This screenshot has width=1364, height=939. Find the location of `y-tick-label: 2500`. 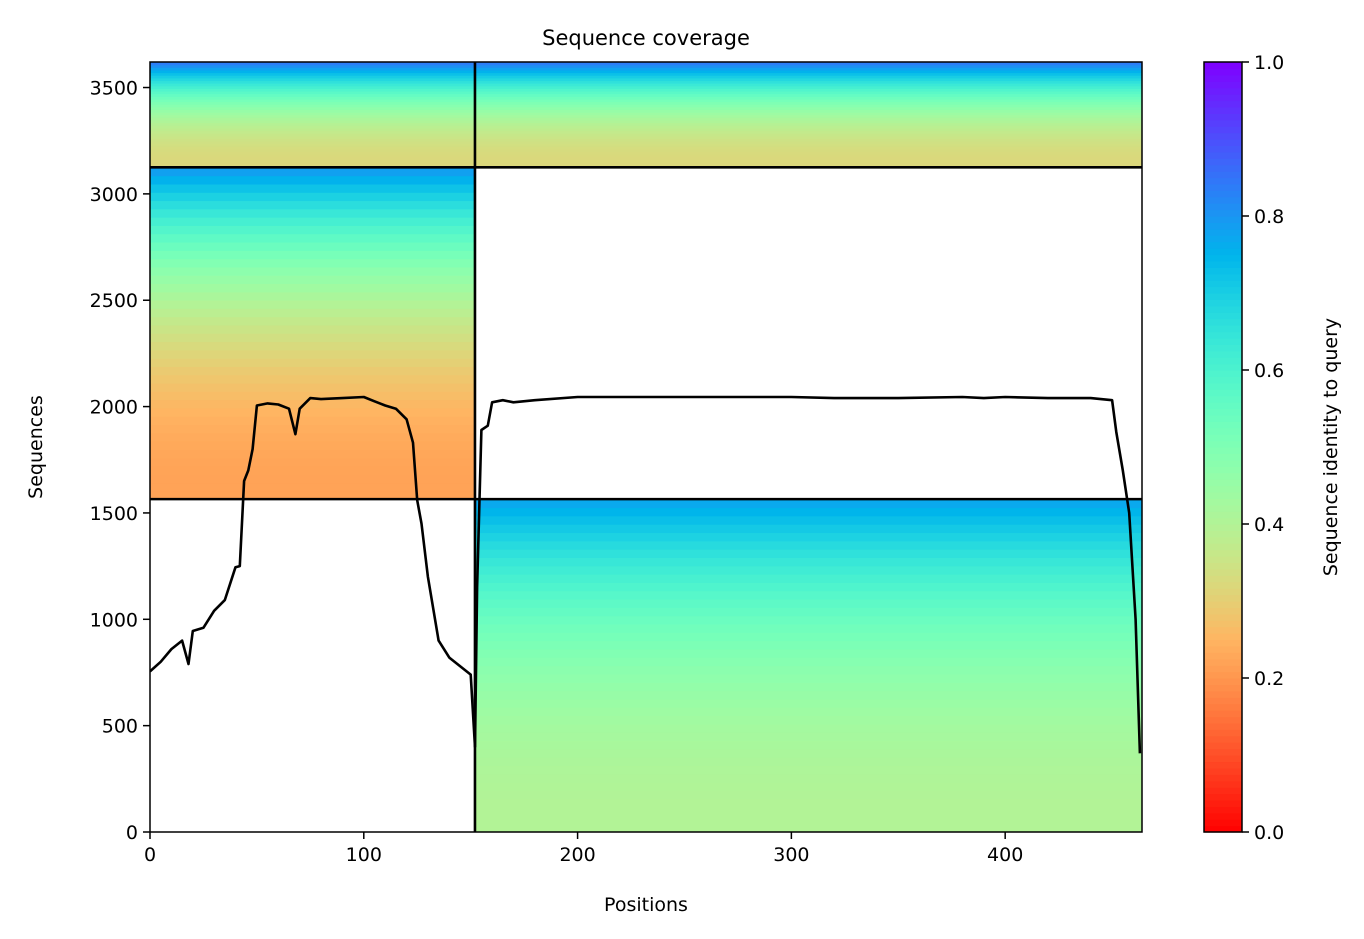

y-tick-label: 2500 is located at coordinates (114, 301).